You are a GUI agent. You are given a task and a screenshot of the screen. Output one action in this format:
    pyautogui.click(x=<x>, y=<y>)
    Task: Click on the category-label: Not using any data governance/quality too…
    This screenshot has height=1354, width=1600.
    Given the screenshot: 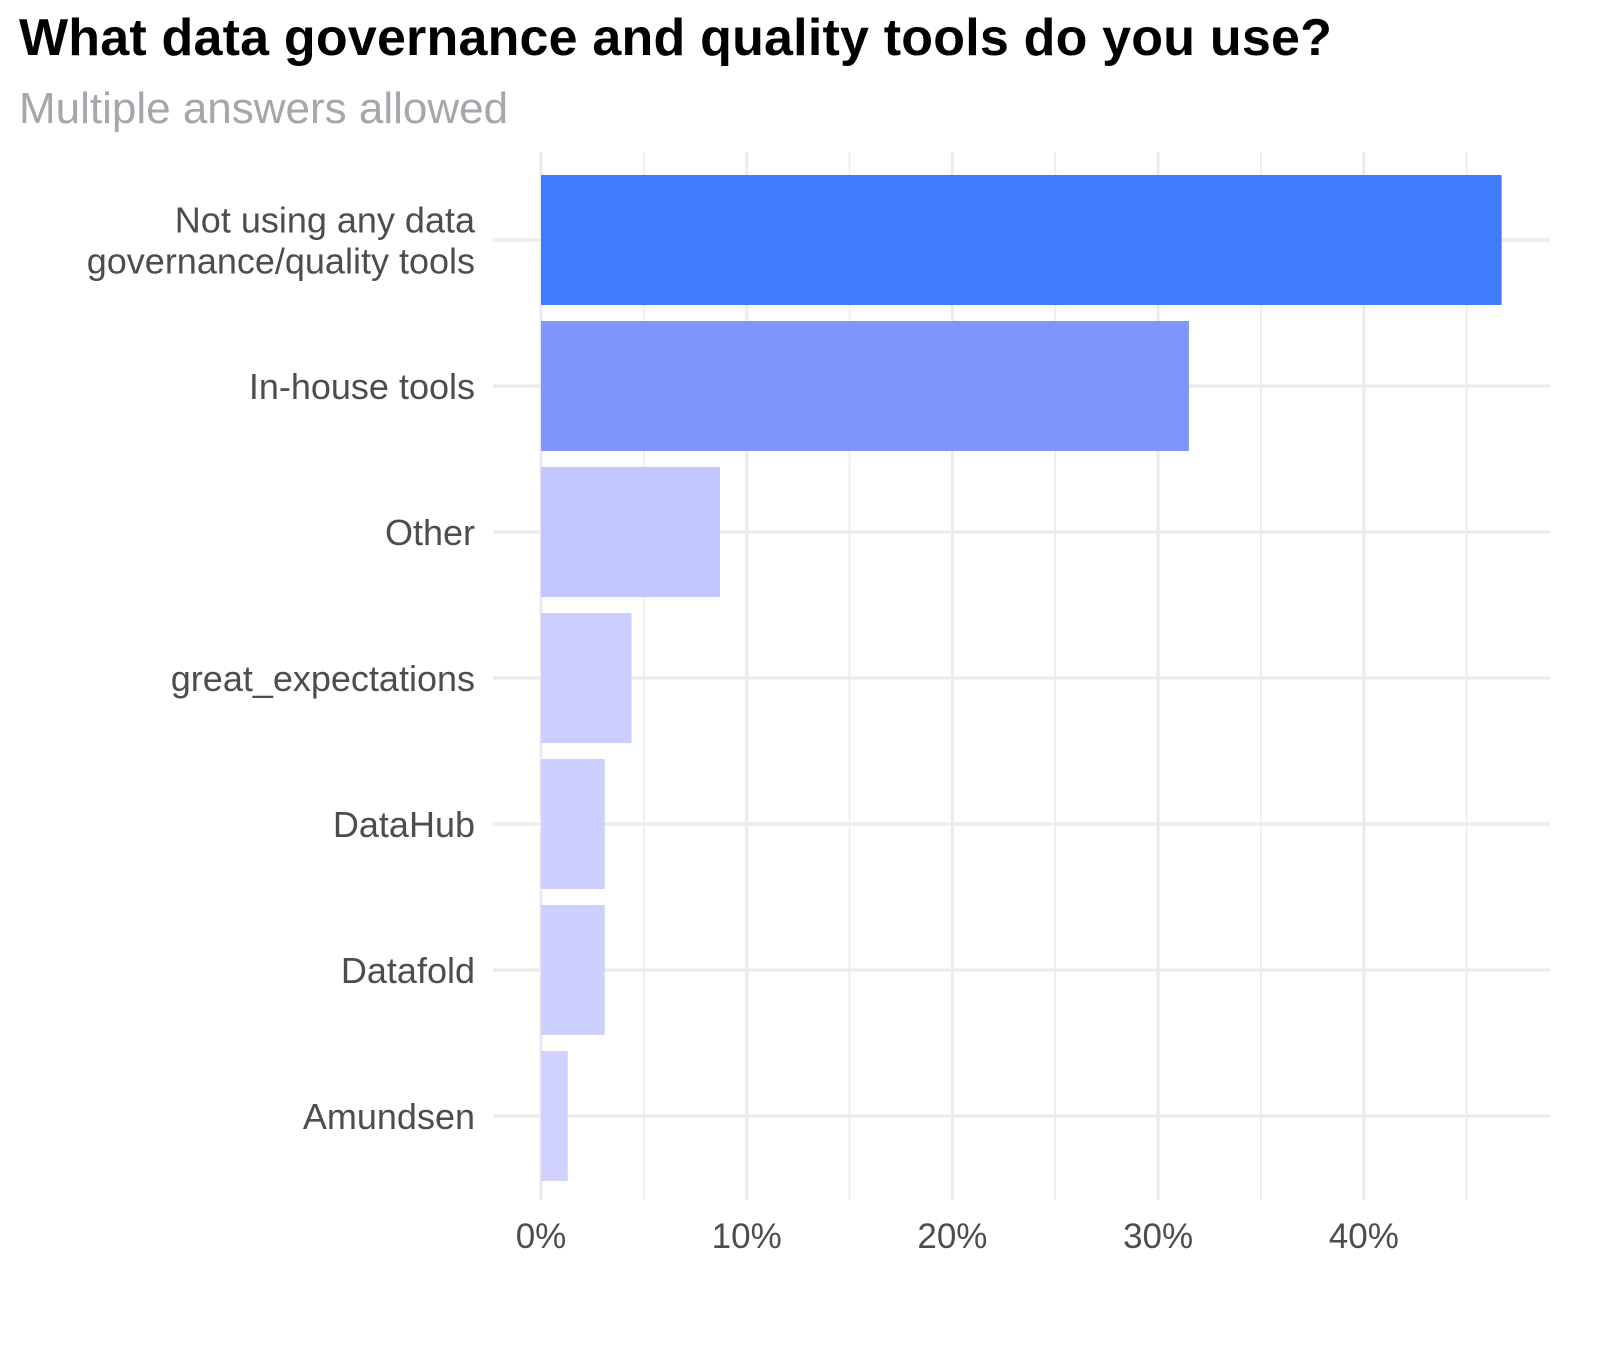 What is the action you would take?
    pyautogui.click(x=281, y=241)
    